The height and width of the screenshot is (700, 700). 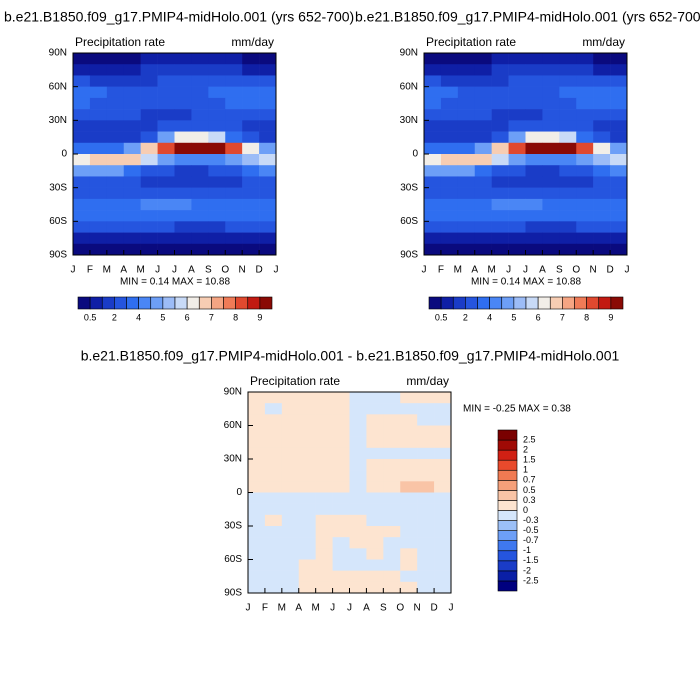 I want to click on colorbar-label: -2, so click(x=527, y=570).